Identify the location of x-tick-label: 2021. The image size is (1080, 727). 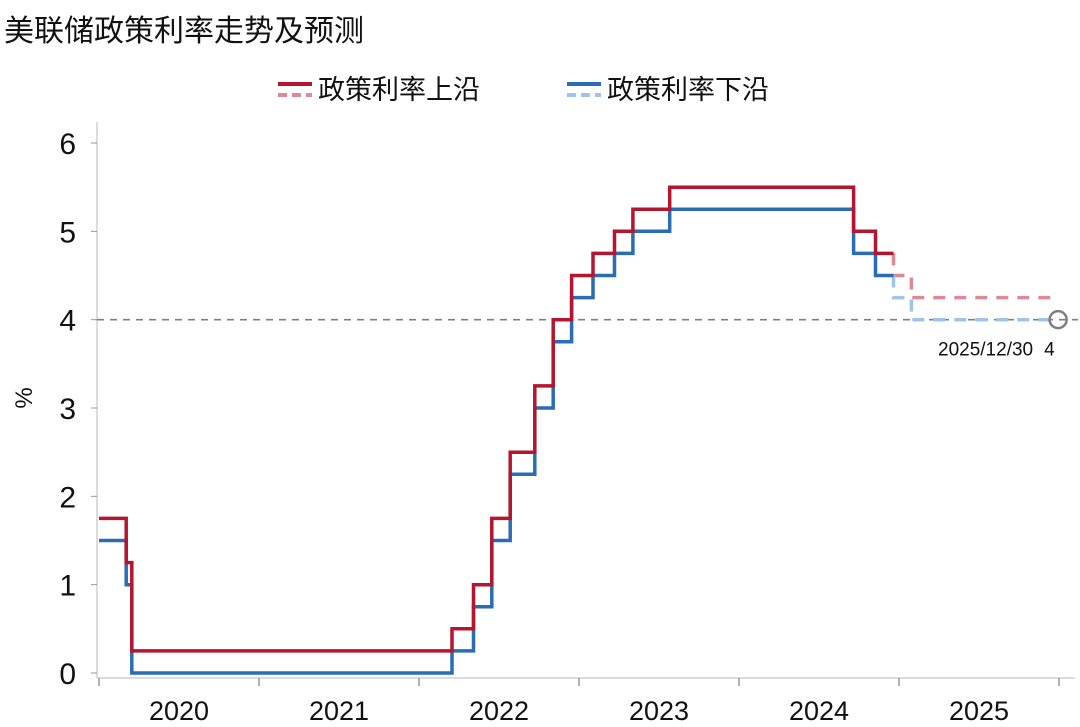
(339, 711).